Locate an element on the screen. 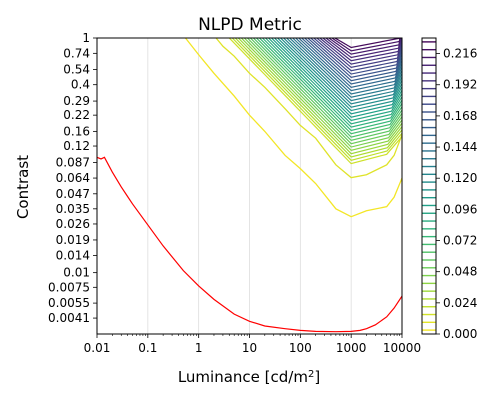 The image size is (500, 400). colorbar-tick-label-2: 0.048 is located at coordinates (460, 272).